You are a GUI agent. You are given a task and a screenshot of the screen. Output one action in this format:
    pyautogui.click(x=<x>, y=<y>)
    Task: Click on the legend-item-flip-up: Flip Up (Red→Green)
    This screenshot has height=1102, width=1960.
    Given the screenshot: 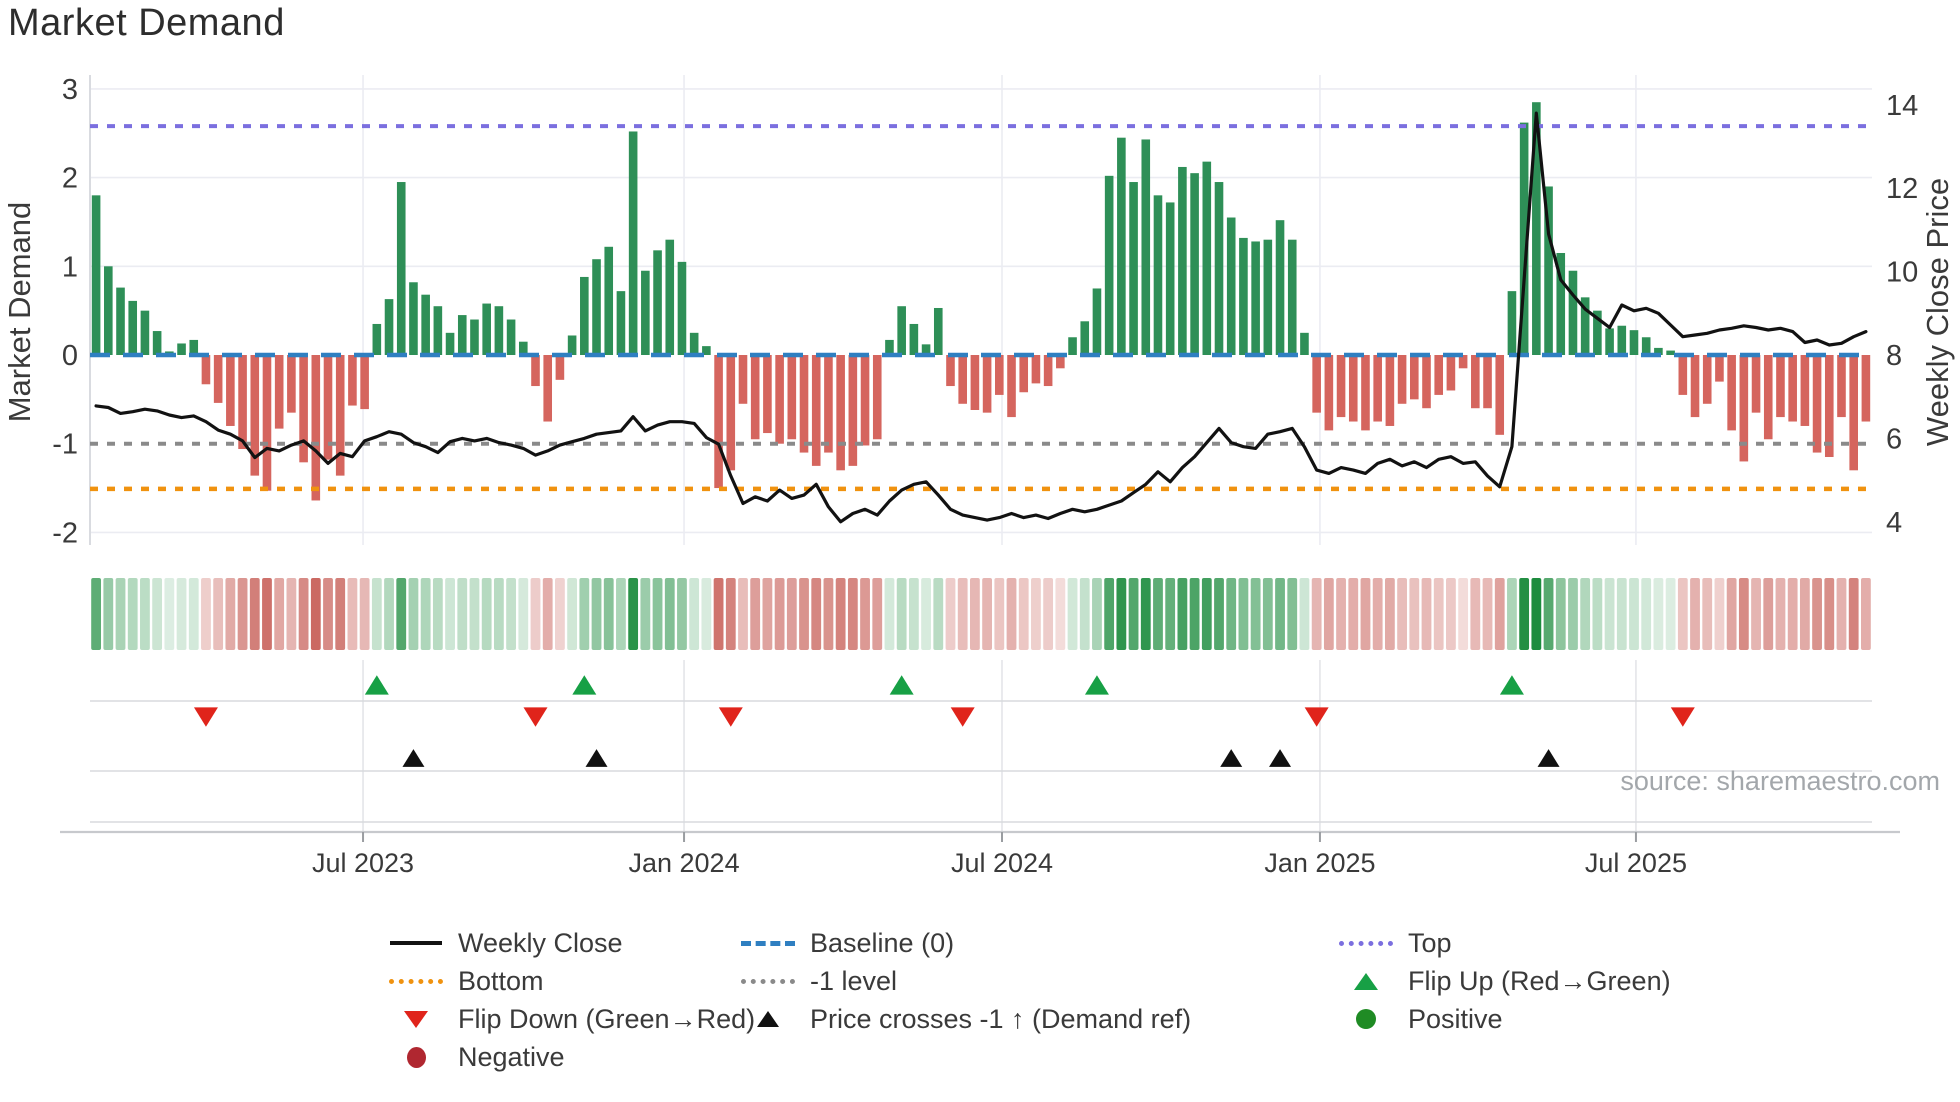 What is the action you would take?
    pyautogui.click(x=1504, y=981)
    